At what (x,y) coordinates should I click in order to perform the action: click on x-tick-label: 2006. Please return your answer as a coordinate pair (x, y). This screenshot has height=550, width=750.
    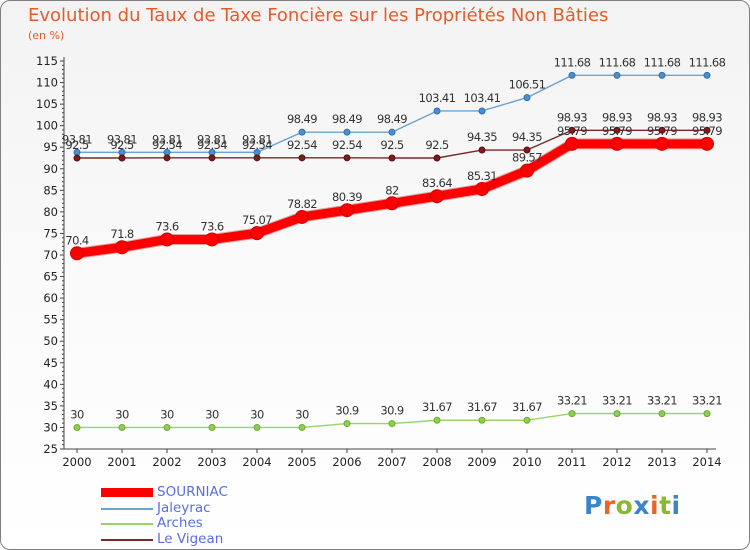
    Looking at the image, I should click on (346, 462).